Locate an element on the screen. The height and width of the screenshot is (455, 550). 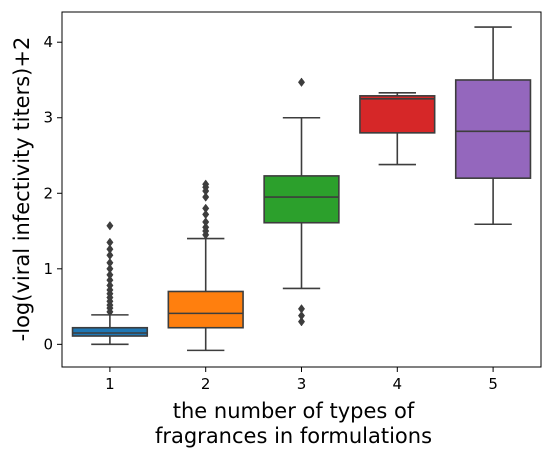
y-tick-label: 4 is located at coordinates (48, 42).